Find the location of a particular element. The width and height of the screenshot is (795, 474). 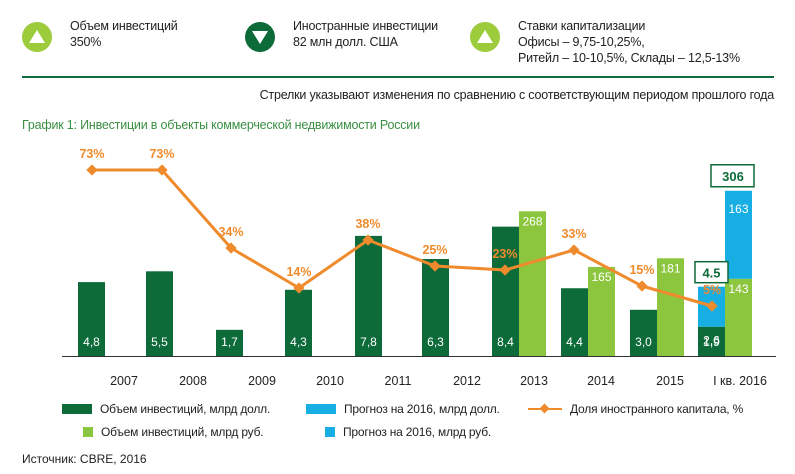

bar-label-rub: 143 is located at coordinates (738, 289).